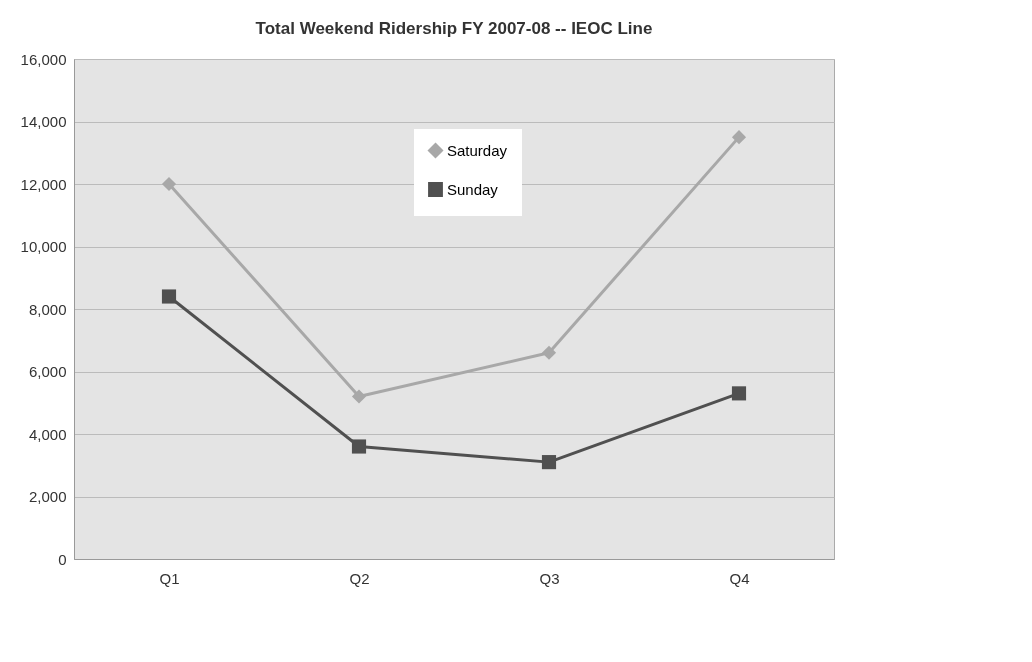 Image resolution: width=1032 pixels, height=662 pixels. Describe the element at coordinates (739, 578) in the screenshot. I see `x-tick-label: Q4` at that location.